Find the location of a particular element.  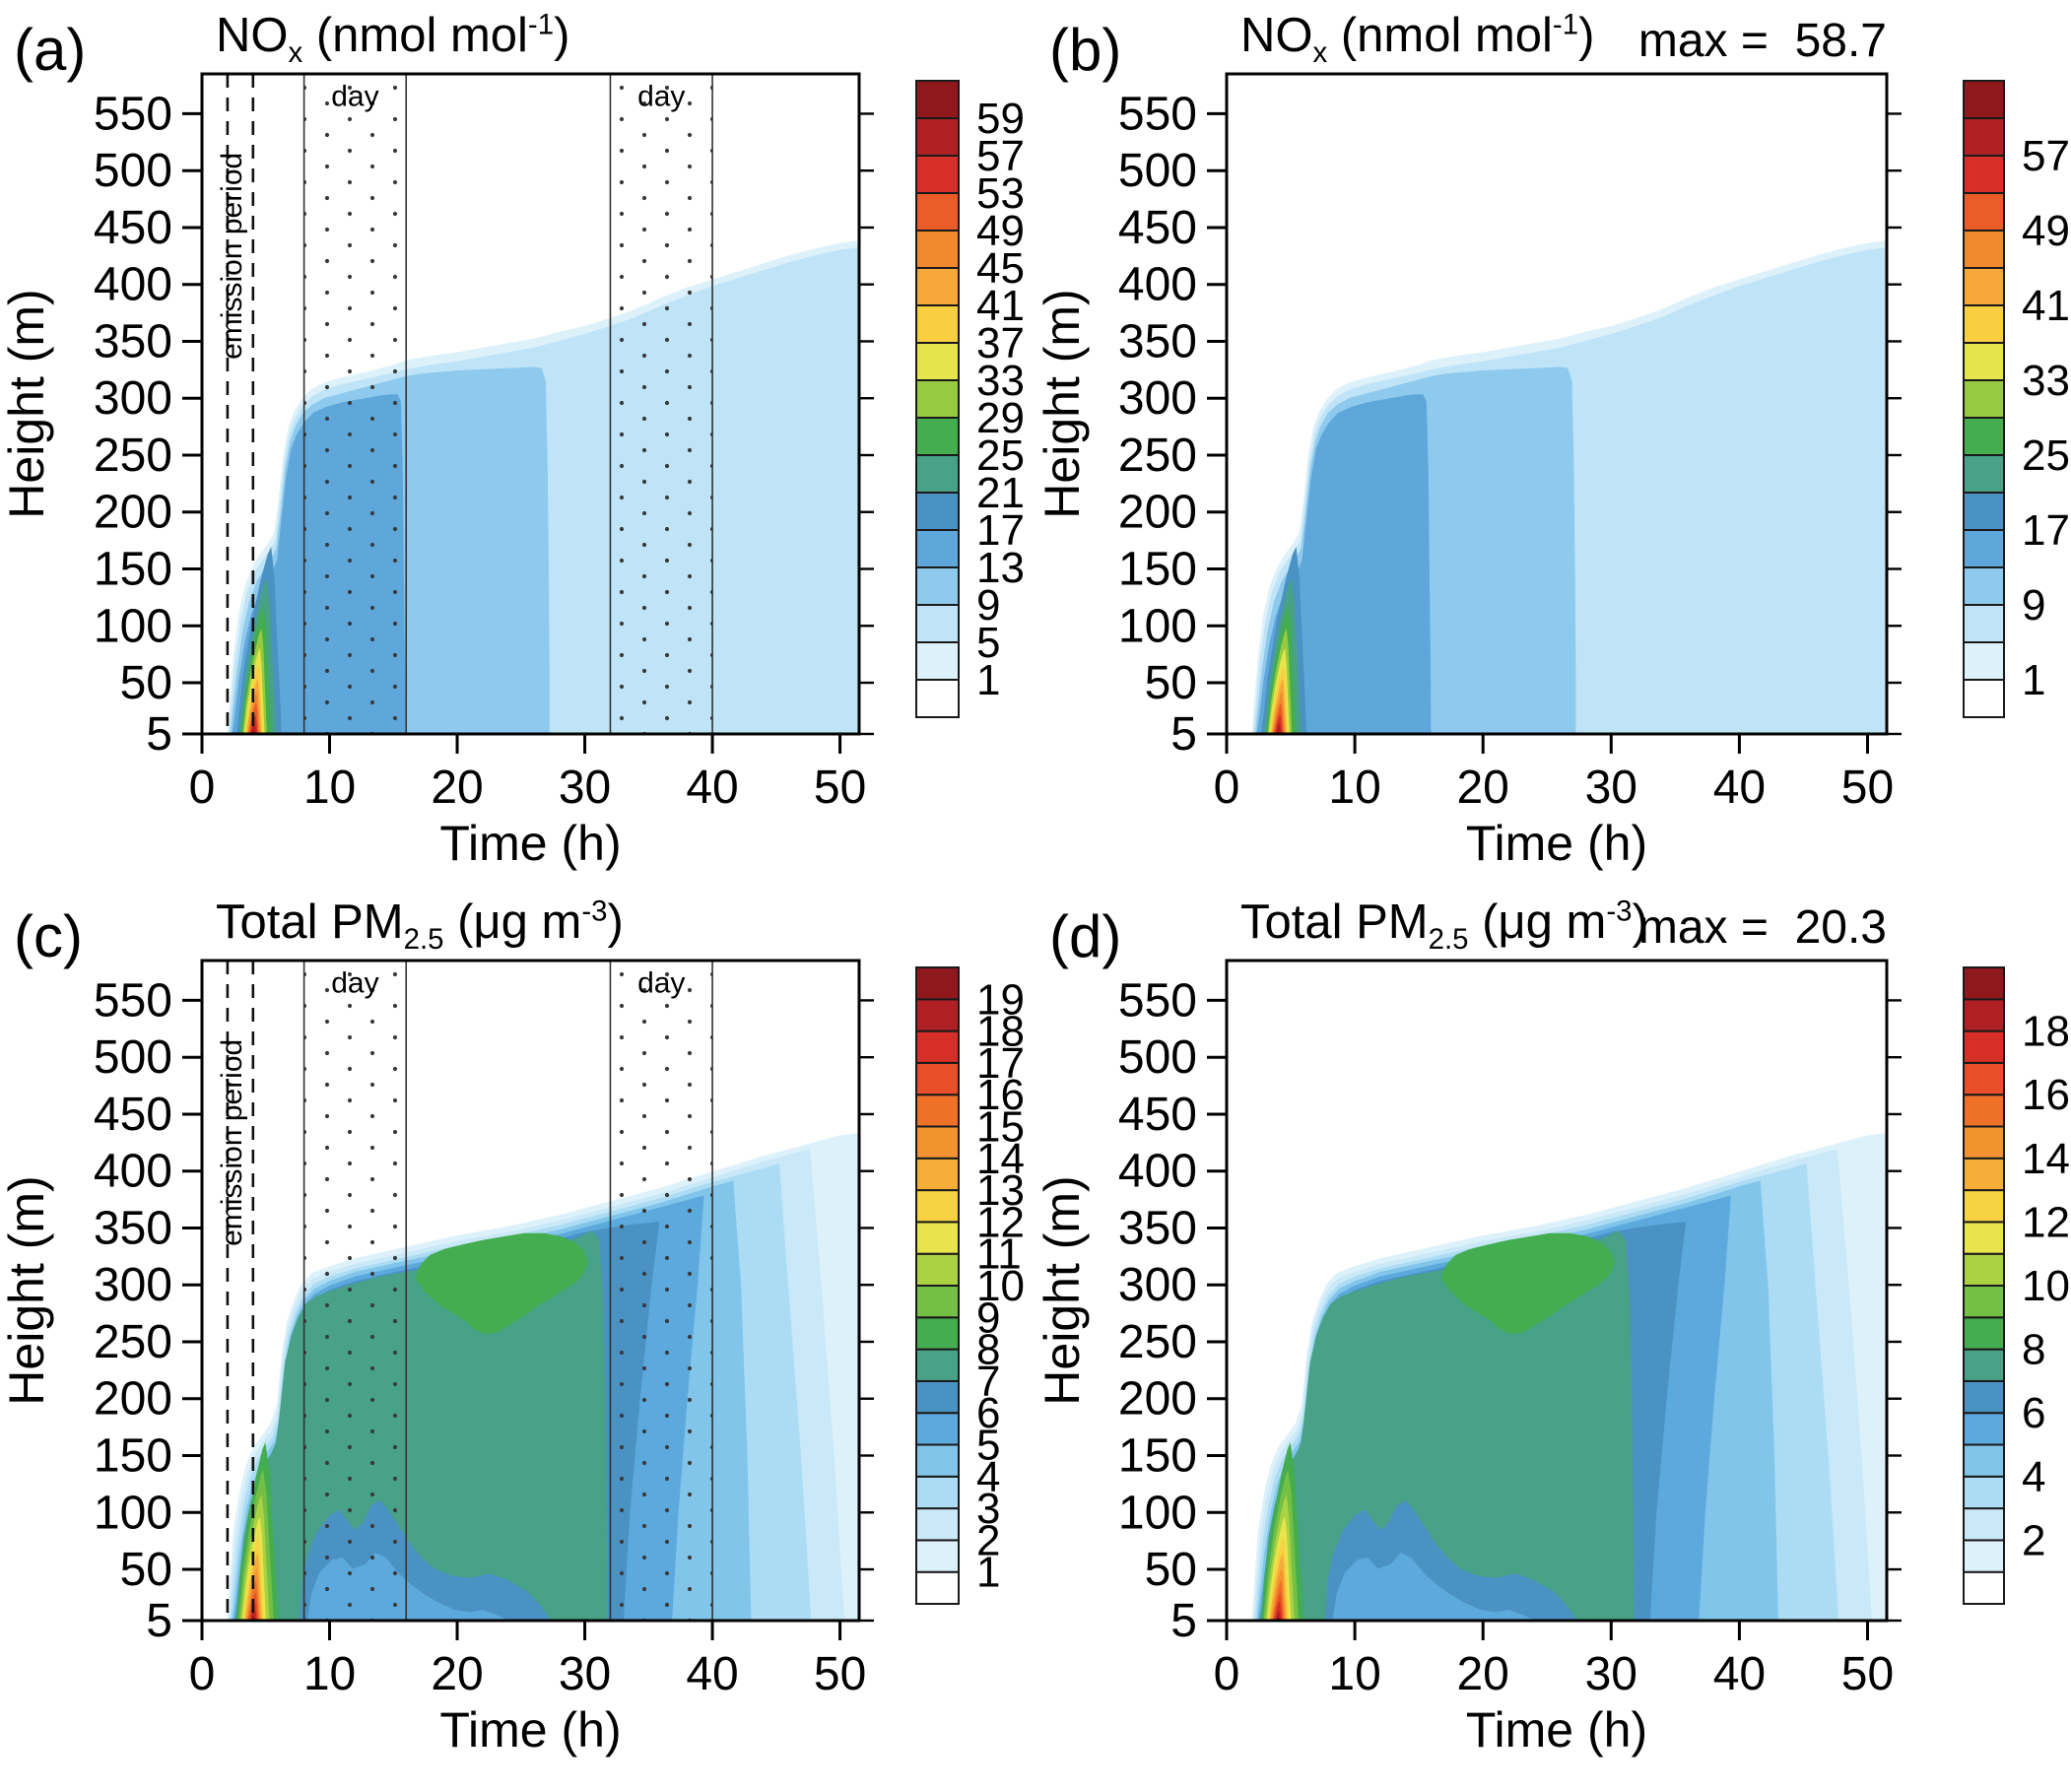

colorbar-label: 8 is located at coordinates (988, 1350).